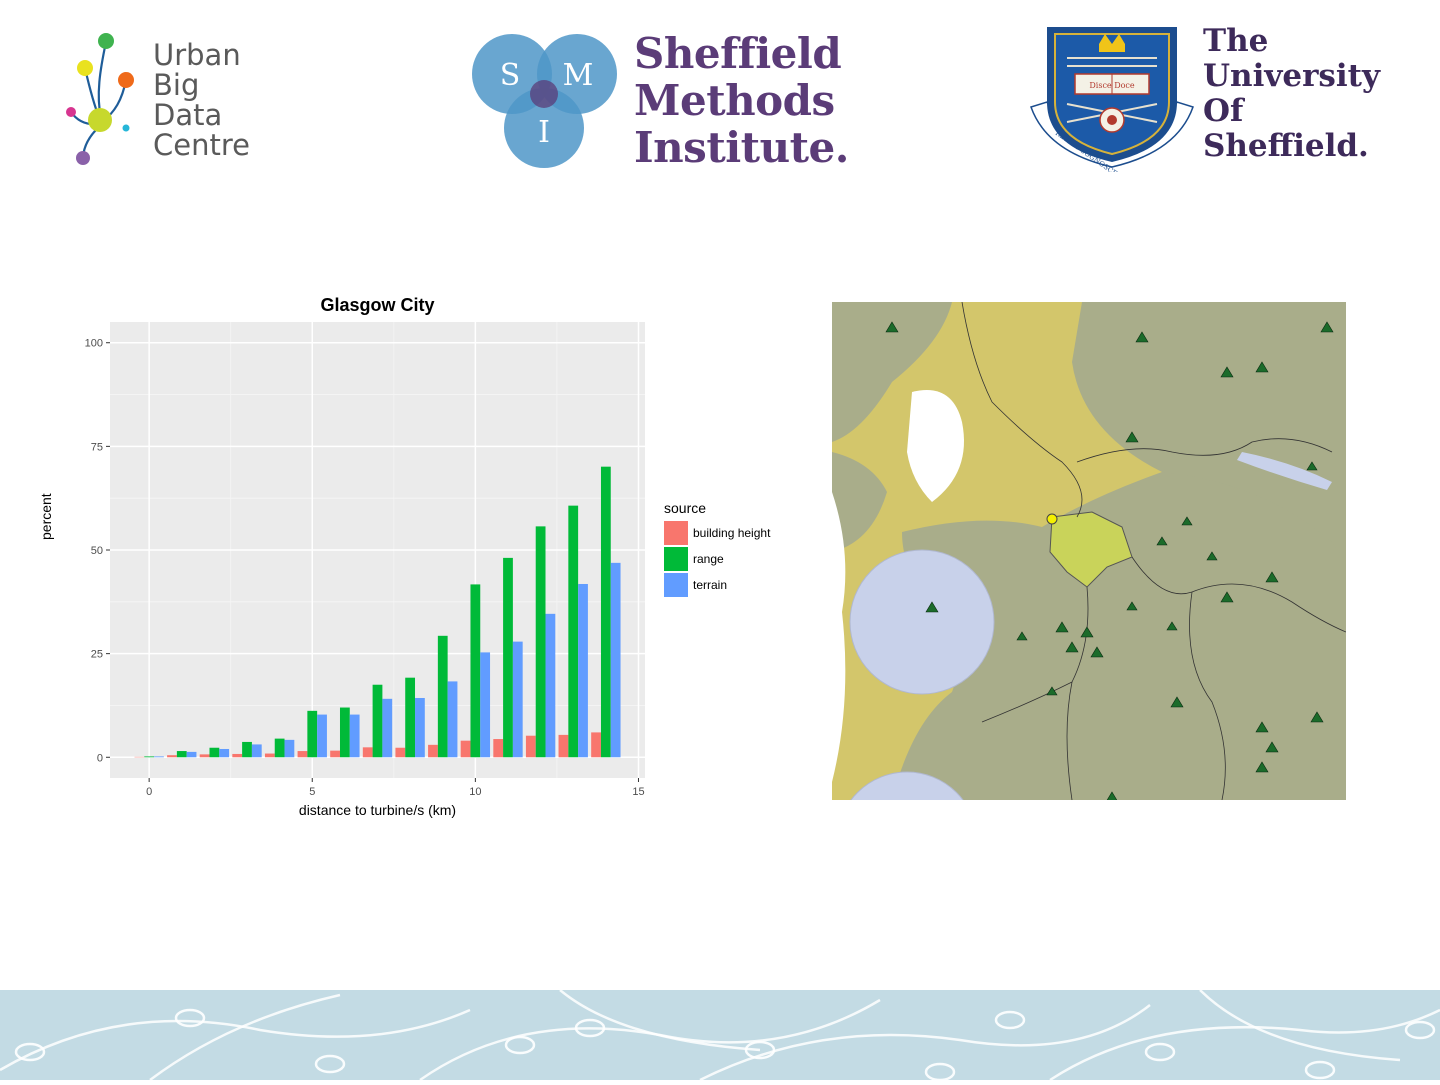 This screenshot has width=1440, height=1085. Describe the element at coordinates (1052, 519) in the screenshot. I see `map-highlight-point` at that location.